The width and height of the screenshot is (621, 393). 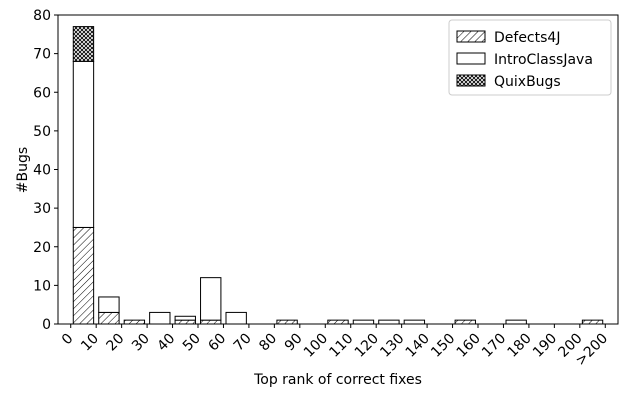 I want to click on x-tick-label: 140, so click(x=418, y=346).